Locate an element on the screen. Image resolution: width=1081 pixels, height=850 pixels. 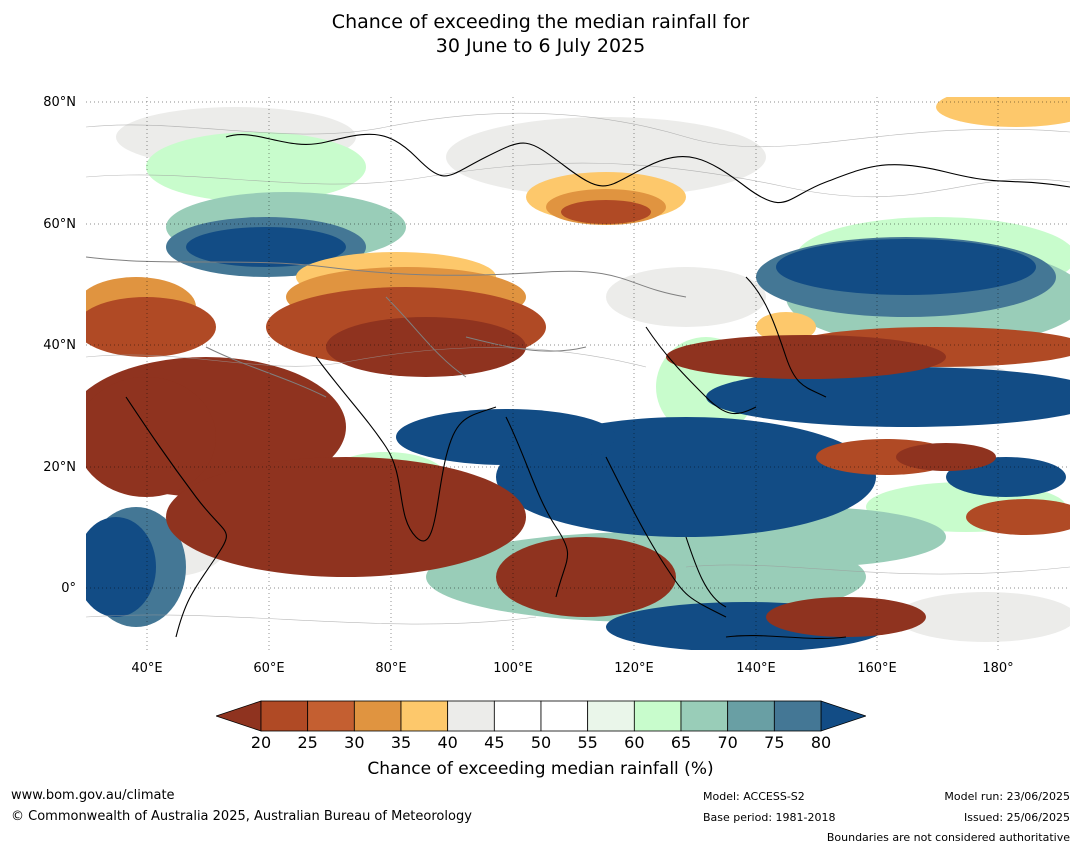
website-link: www.bom.gov.au/climate is located at coordinates (93, 795).